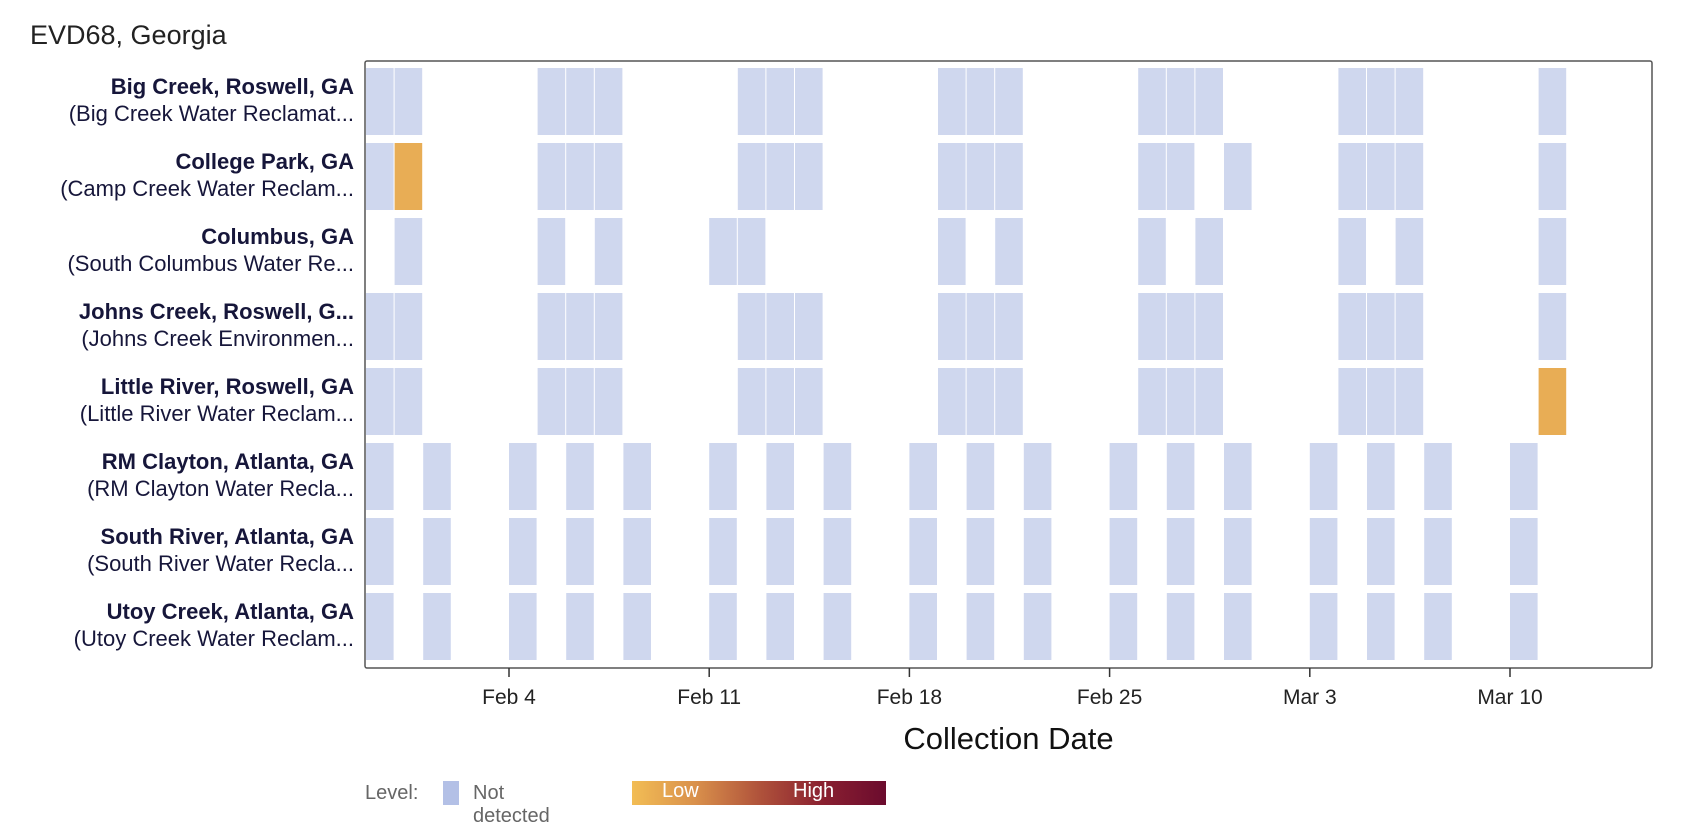 This screenshot has height=828, width=1702. What do you see at coordinates (680, 791) in the screenshot?
I see `legend-low-label: Low` at bounding box center [680, 791].